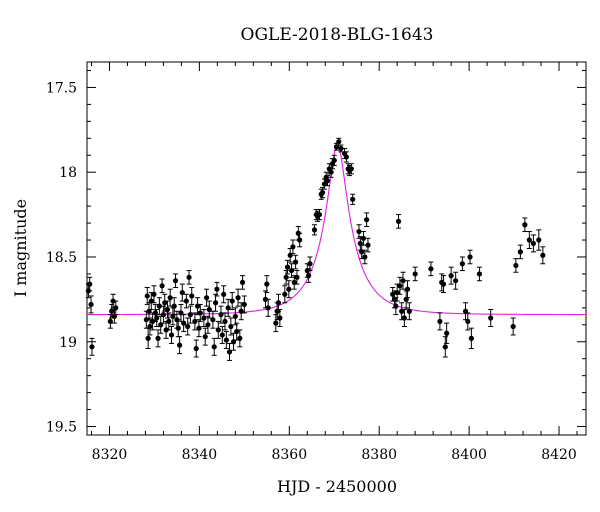  I want to click on y-axis-label: I magnitude, so click(20, 248).